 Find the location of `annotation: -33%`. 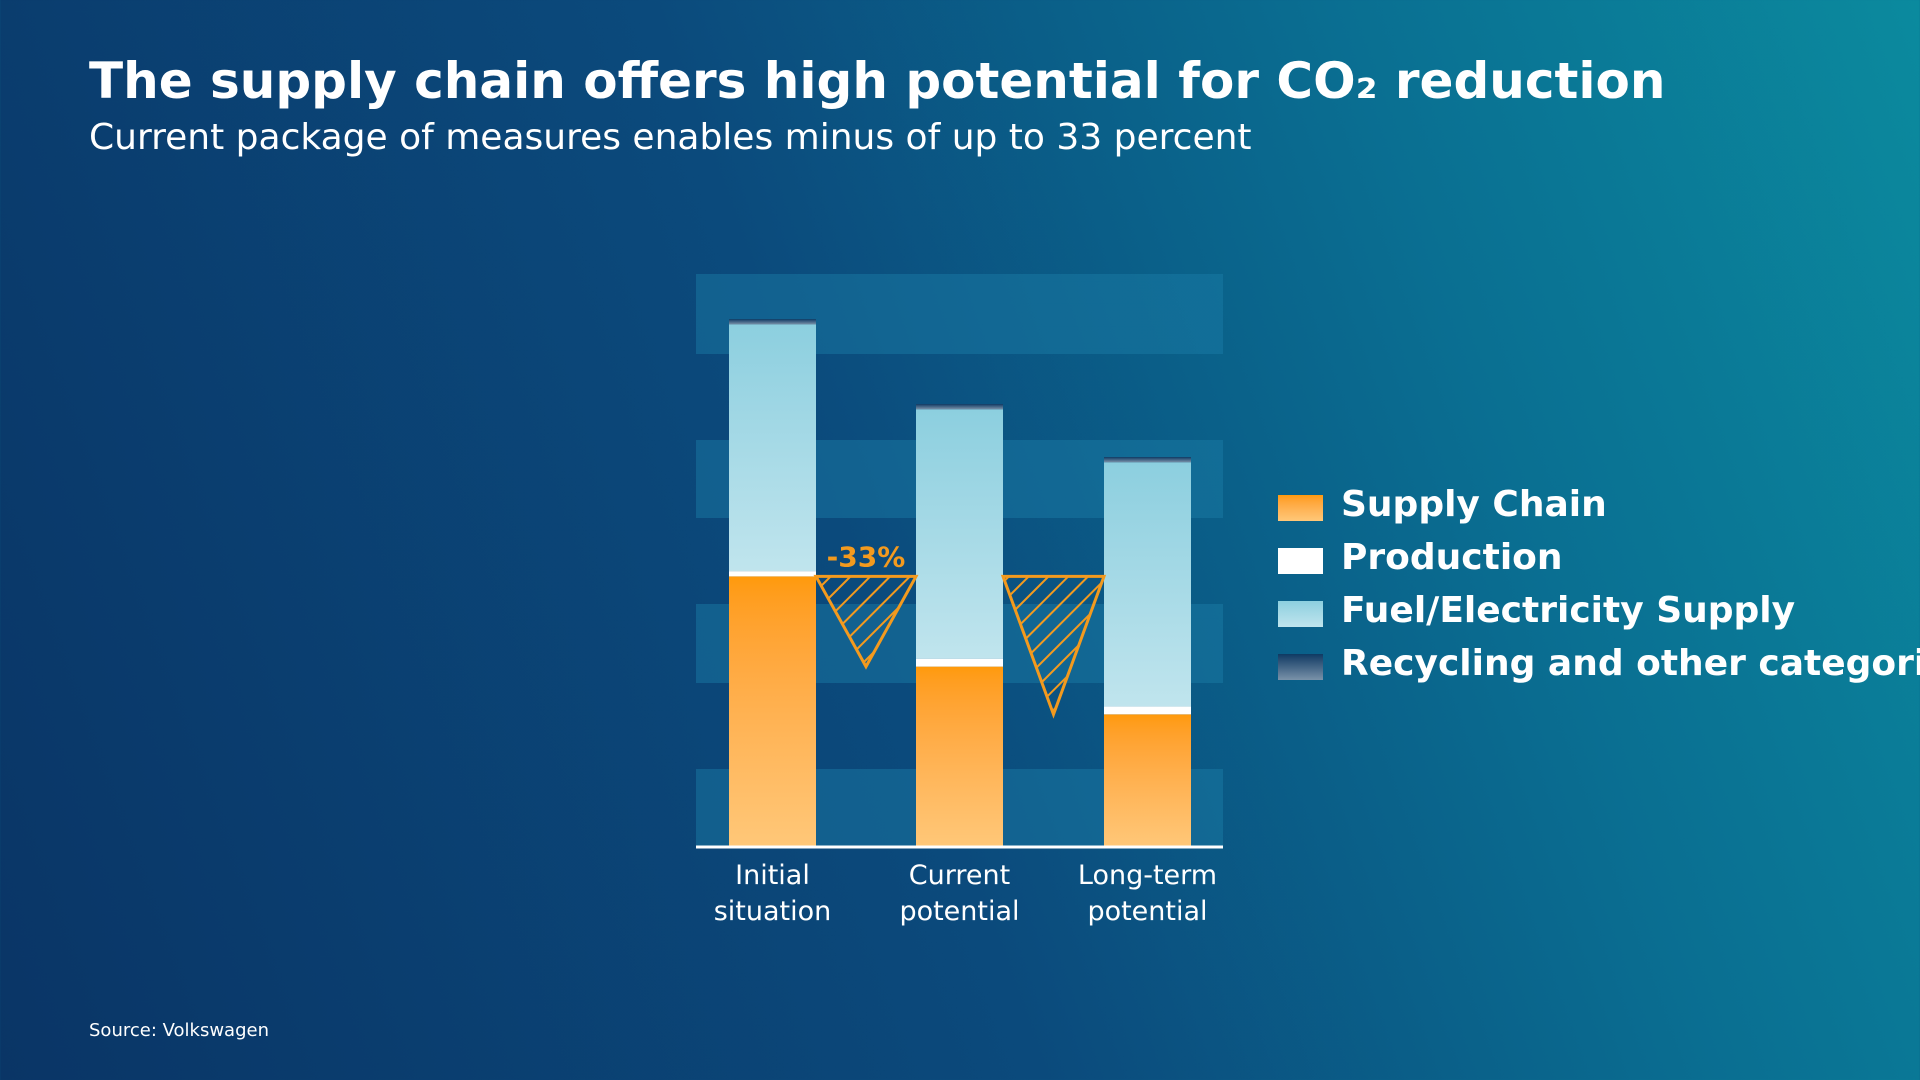

annotation: -33% is located at coordinates (866, 556).